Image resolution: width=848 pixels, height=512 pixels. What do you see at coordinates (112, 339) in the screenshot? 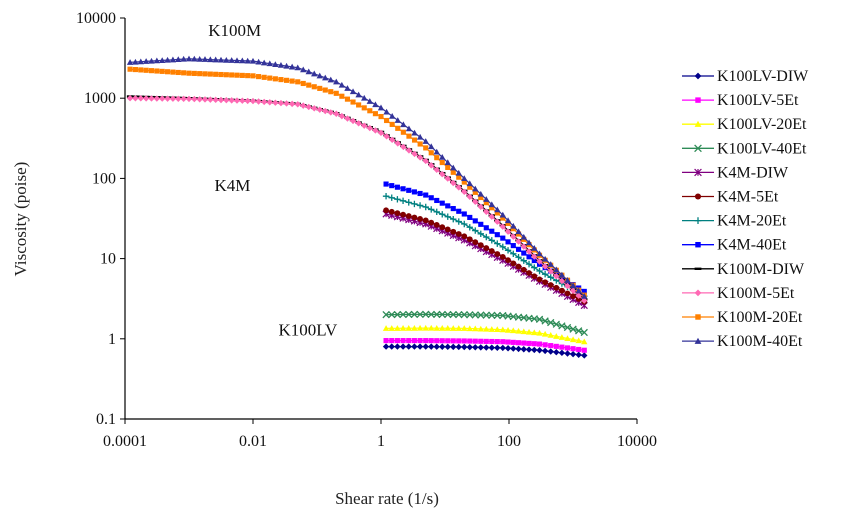
I see `y-tick-label: 1` at bounding box center [112, 339].